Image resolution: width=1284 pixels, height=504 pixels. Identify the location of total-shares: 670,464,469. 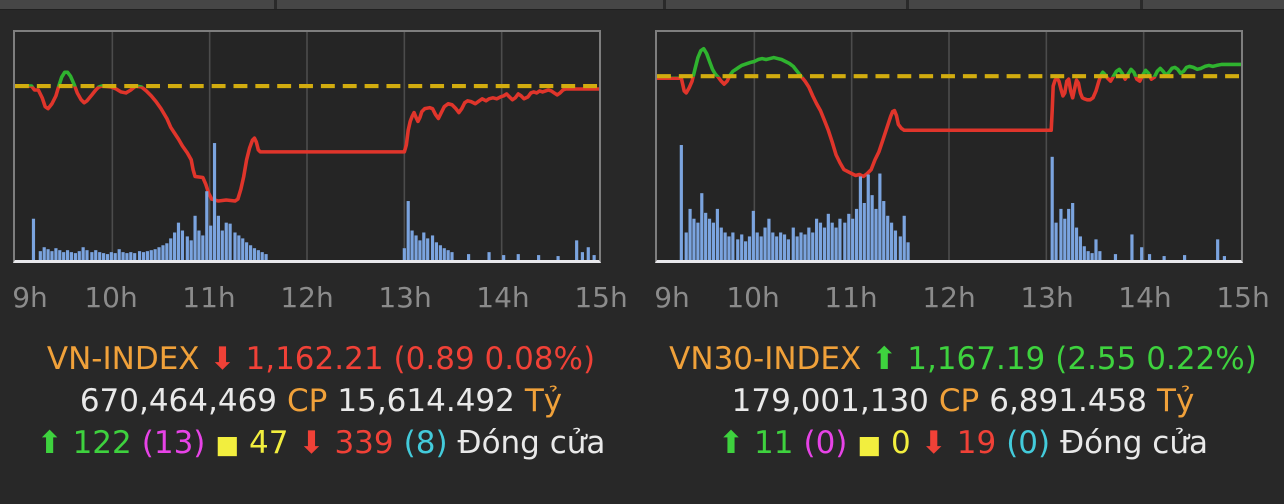
(178, 401).